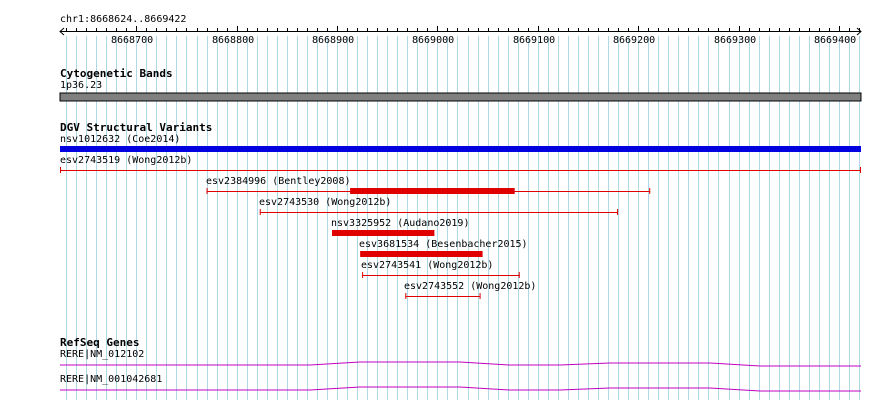 The height and width of the screenshot is (403, 890). I want to click on cytoband-bar, so click(460, 97).